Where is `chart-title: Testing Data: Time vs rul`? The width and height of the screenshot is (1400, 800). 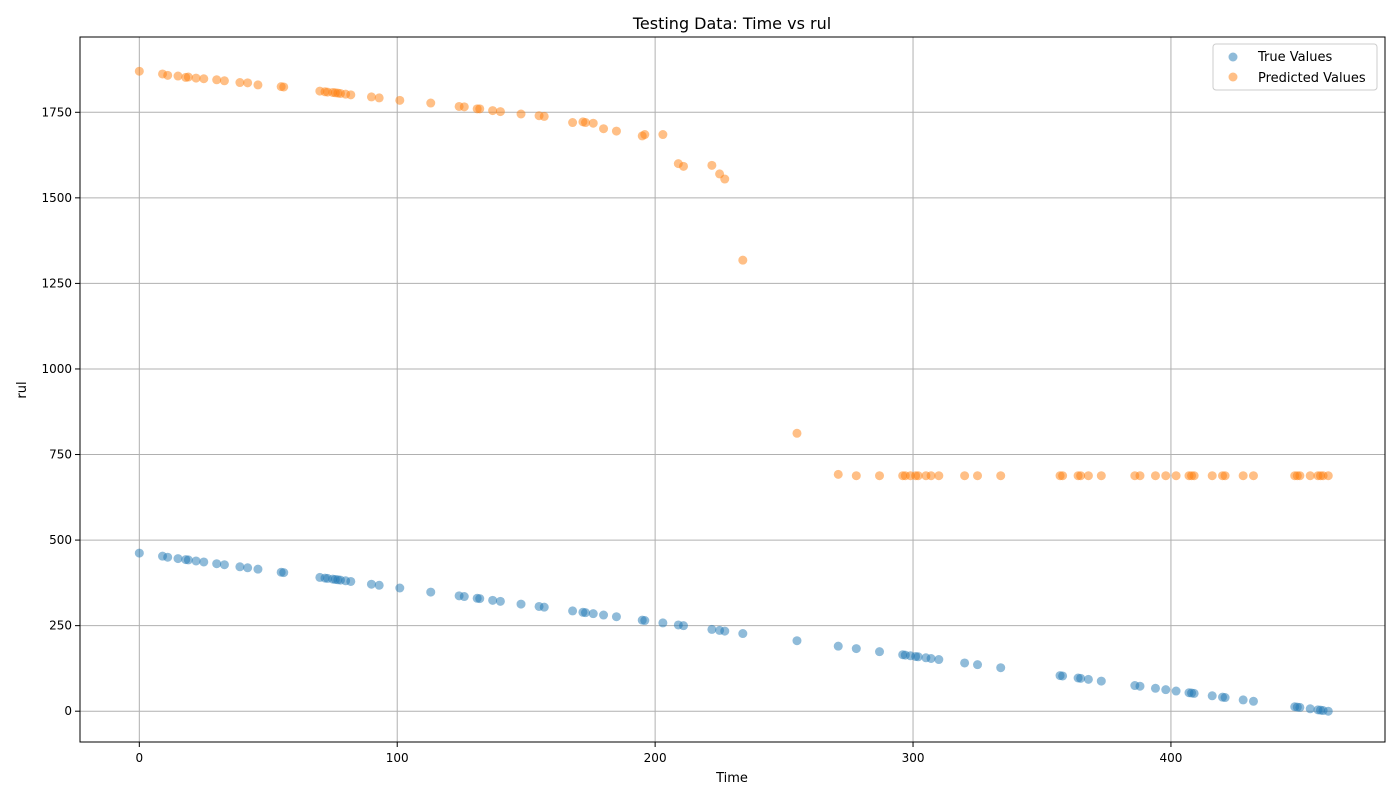
chart-title: Testing Data: Time vs rul is located at coordinates (731, 23).